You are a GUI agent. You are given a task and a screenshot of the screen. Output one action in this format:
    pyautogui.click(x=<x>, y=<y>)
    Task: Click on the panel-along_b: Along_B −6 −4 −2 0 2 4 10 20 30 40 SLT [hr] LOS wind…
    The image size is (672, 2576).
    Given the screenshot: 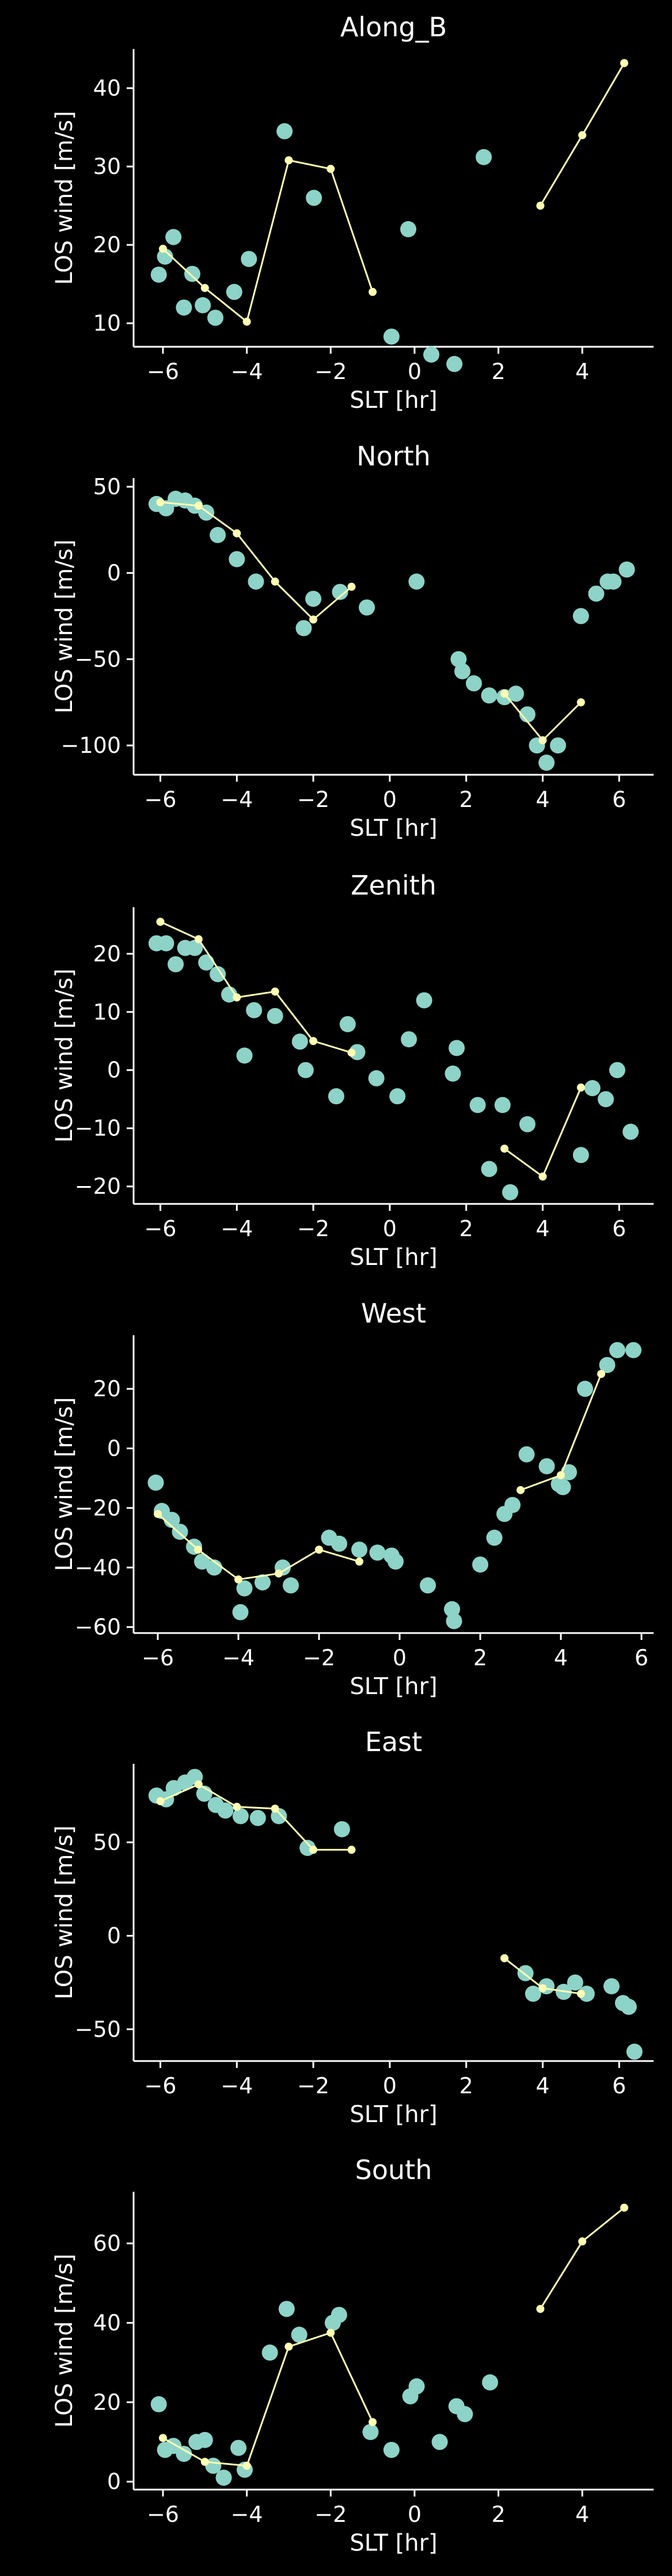 What is the action you would take?
    pyautogui.click(x=353, y=213)
    